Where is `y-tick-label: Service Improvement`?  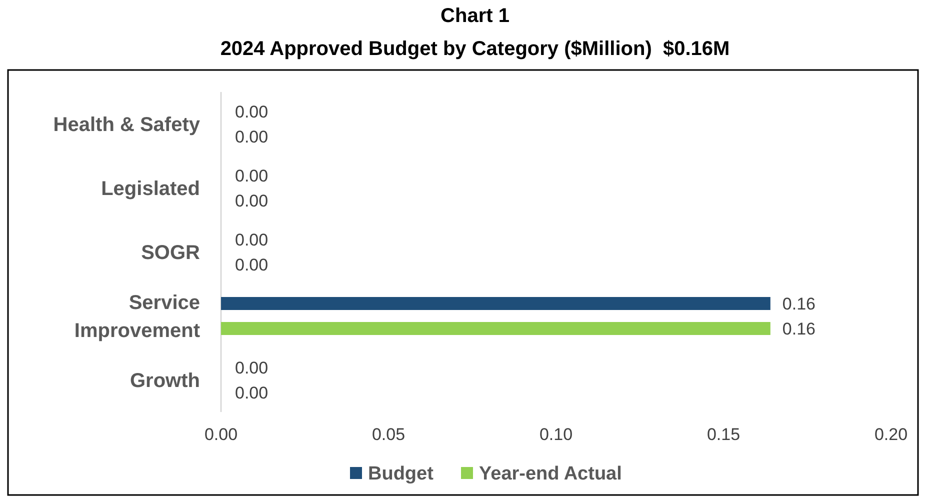 y-tick-label: Service Improvement is located at coordinates (137, 317).